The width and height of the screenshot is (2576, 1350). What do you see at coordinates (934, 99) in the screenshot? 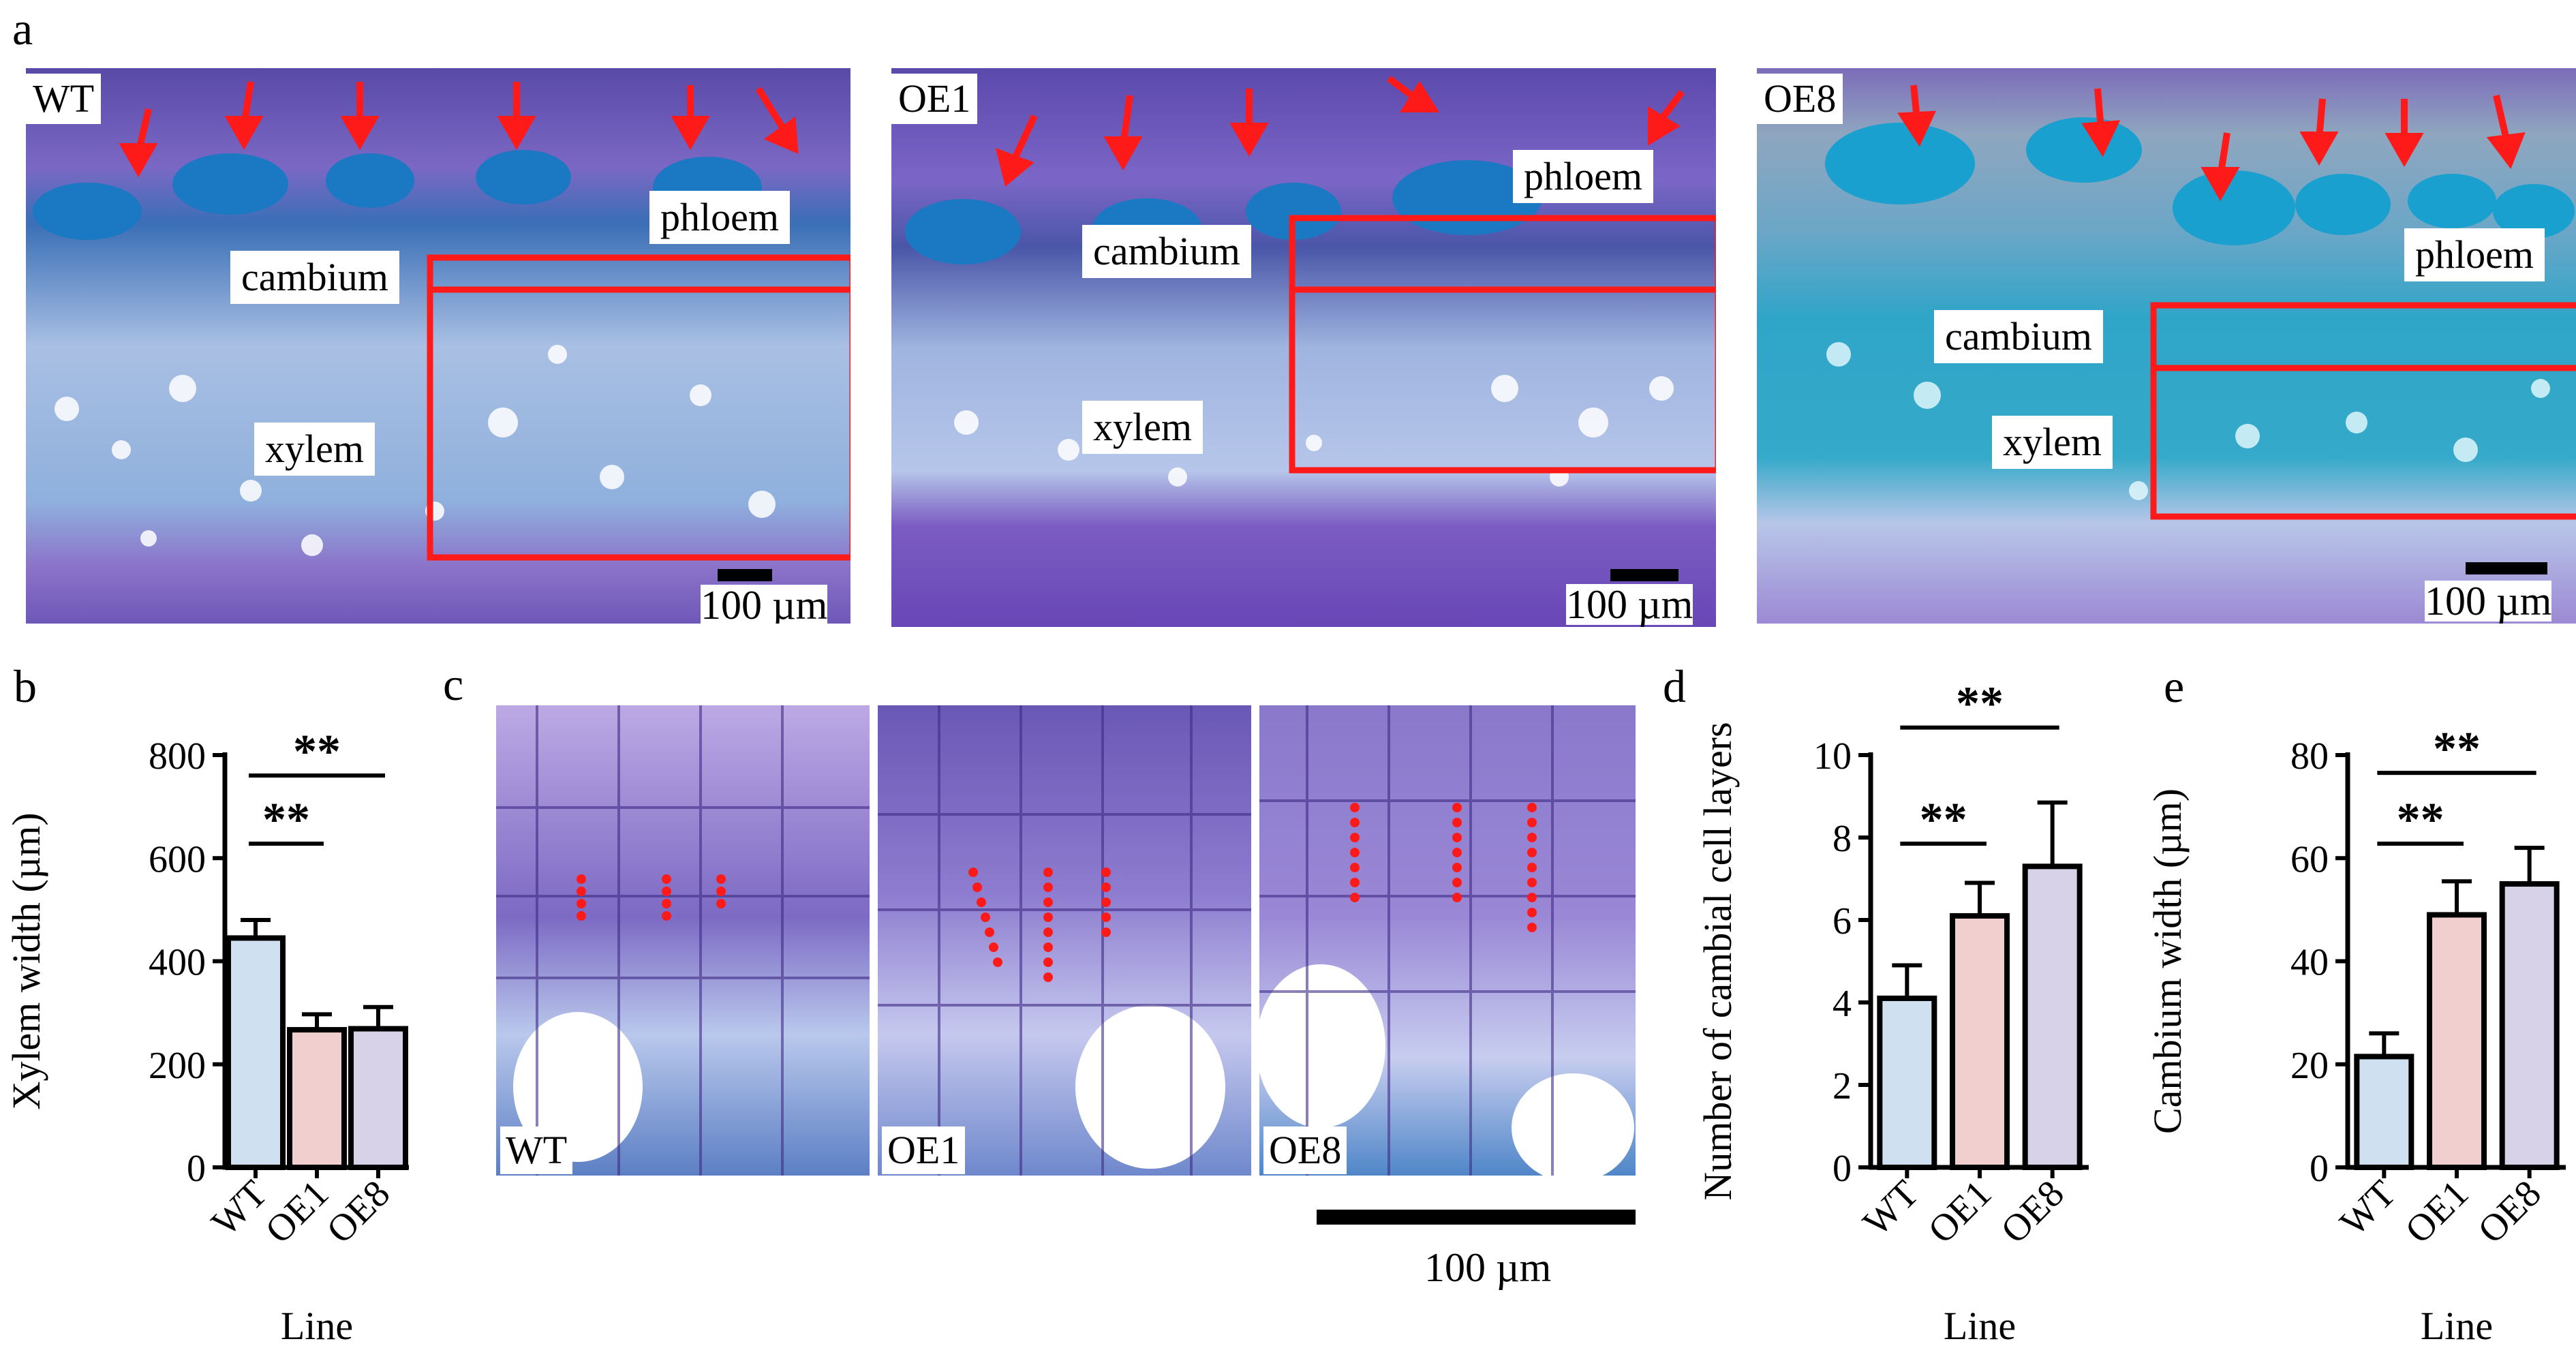
I see `micrograph-oe1-line-label: OE1` at bounding box center [934, 99].